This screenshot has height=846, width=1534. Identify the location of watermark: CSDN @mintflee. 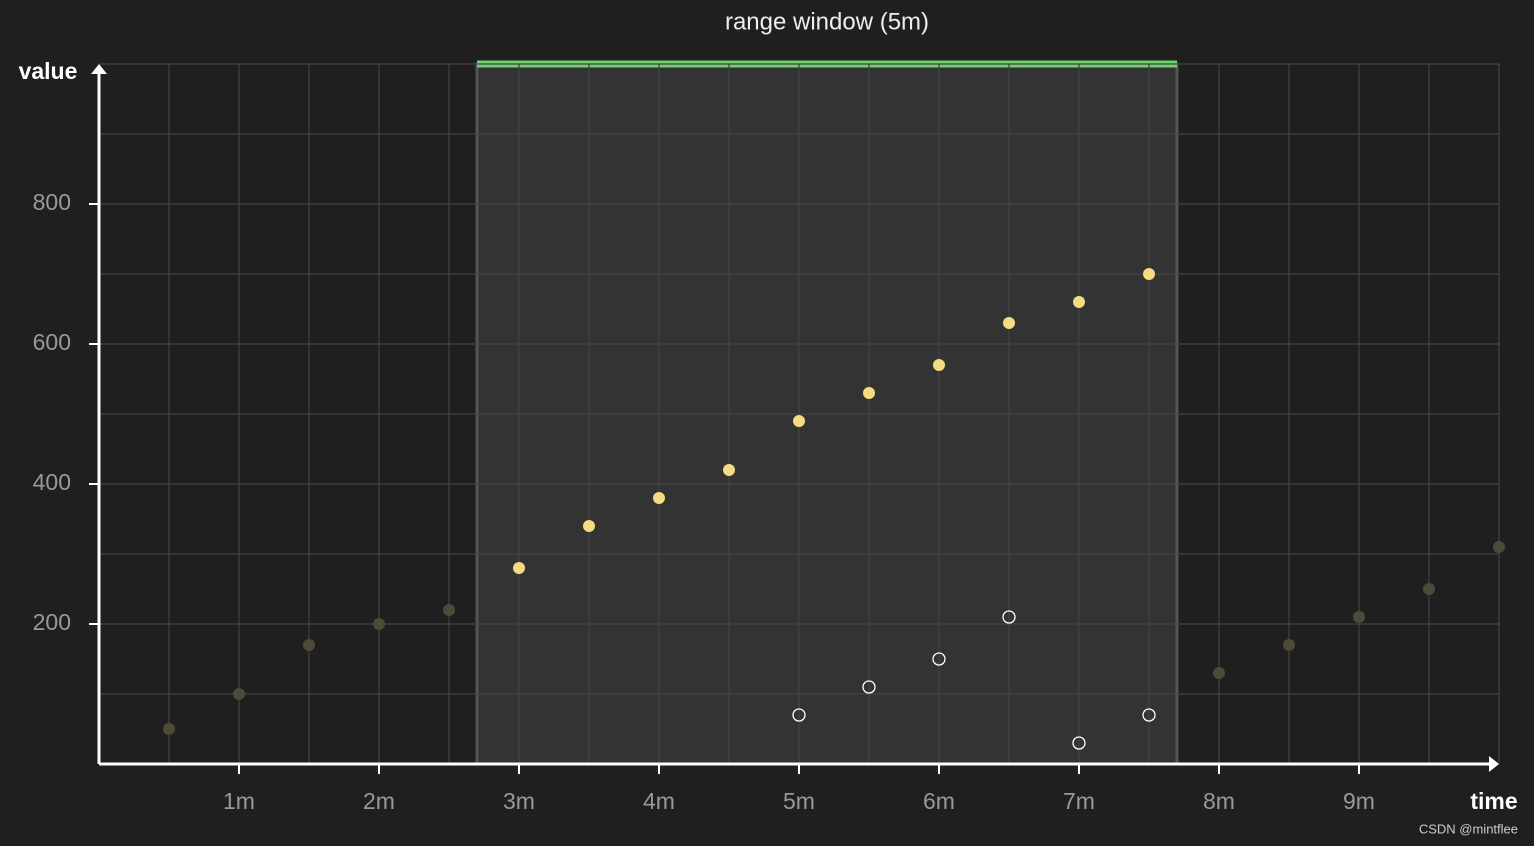
(1468, 828).